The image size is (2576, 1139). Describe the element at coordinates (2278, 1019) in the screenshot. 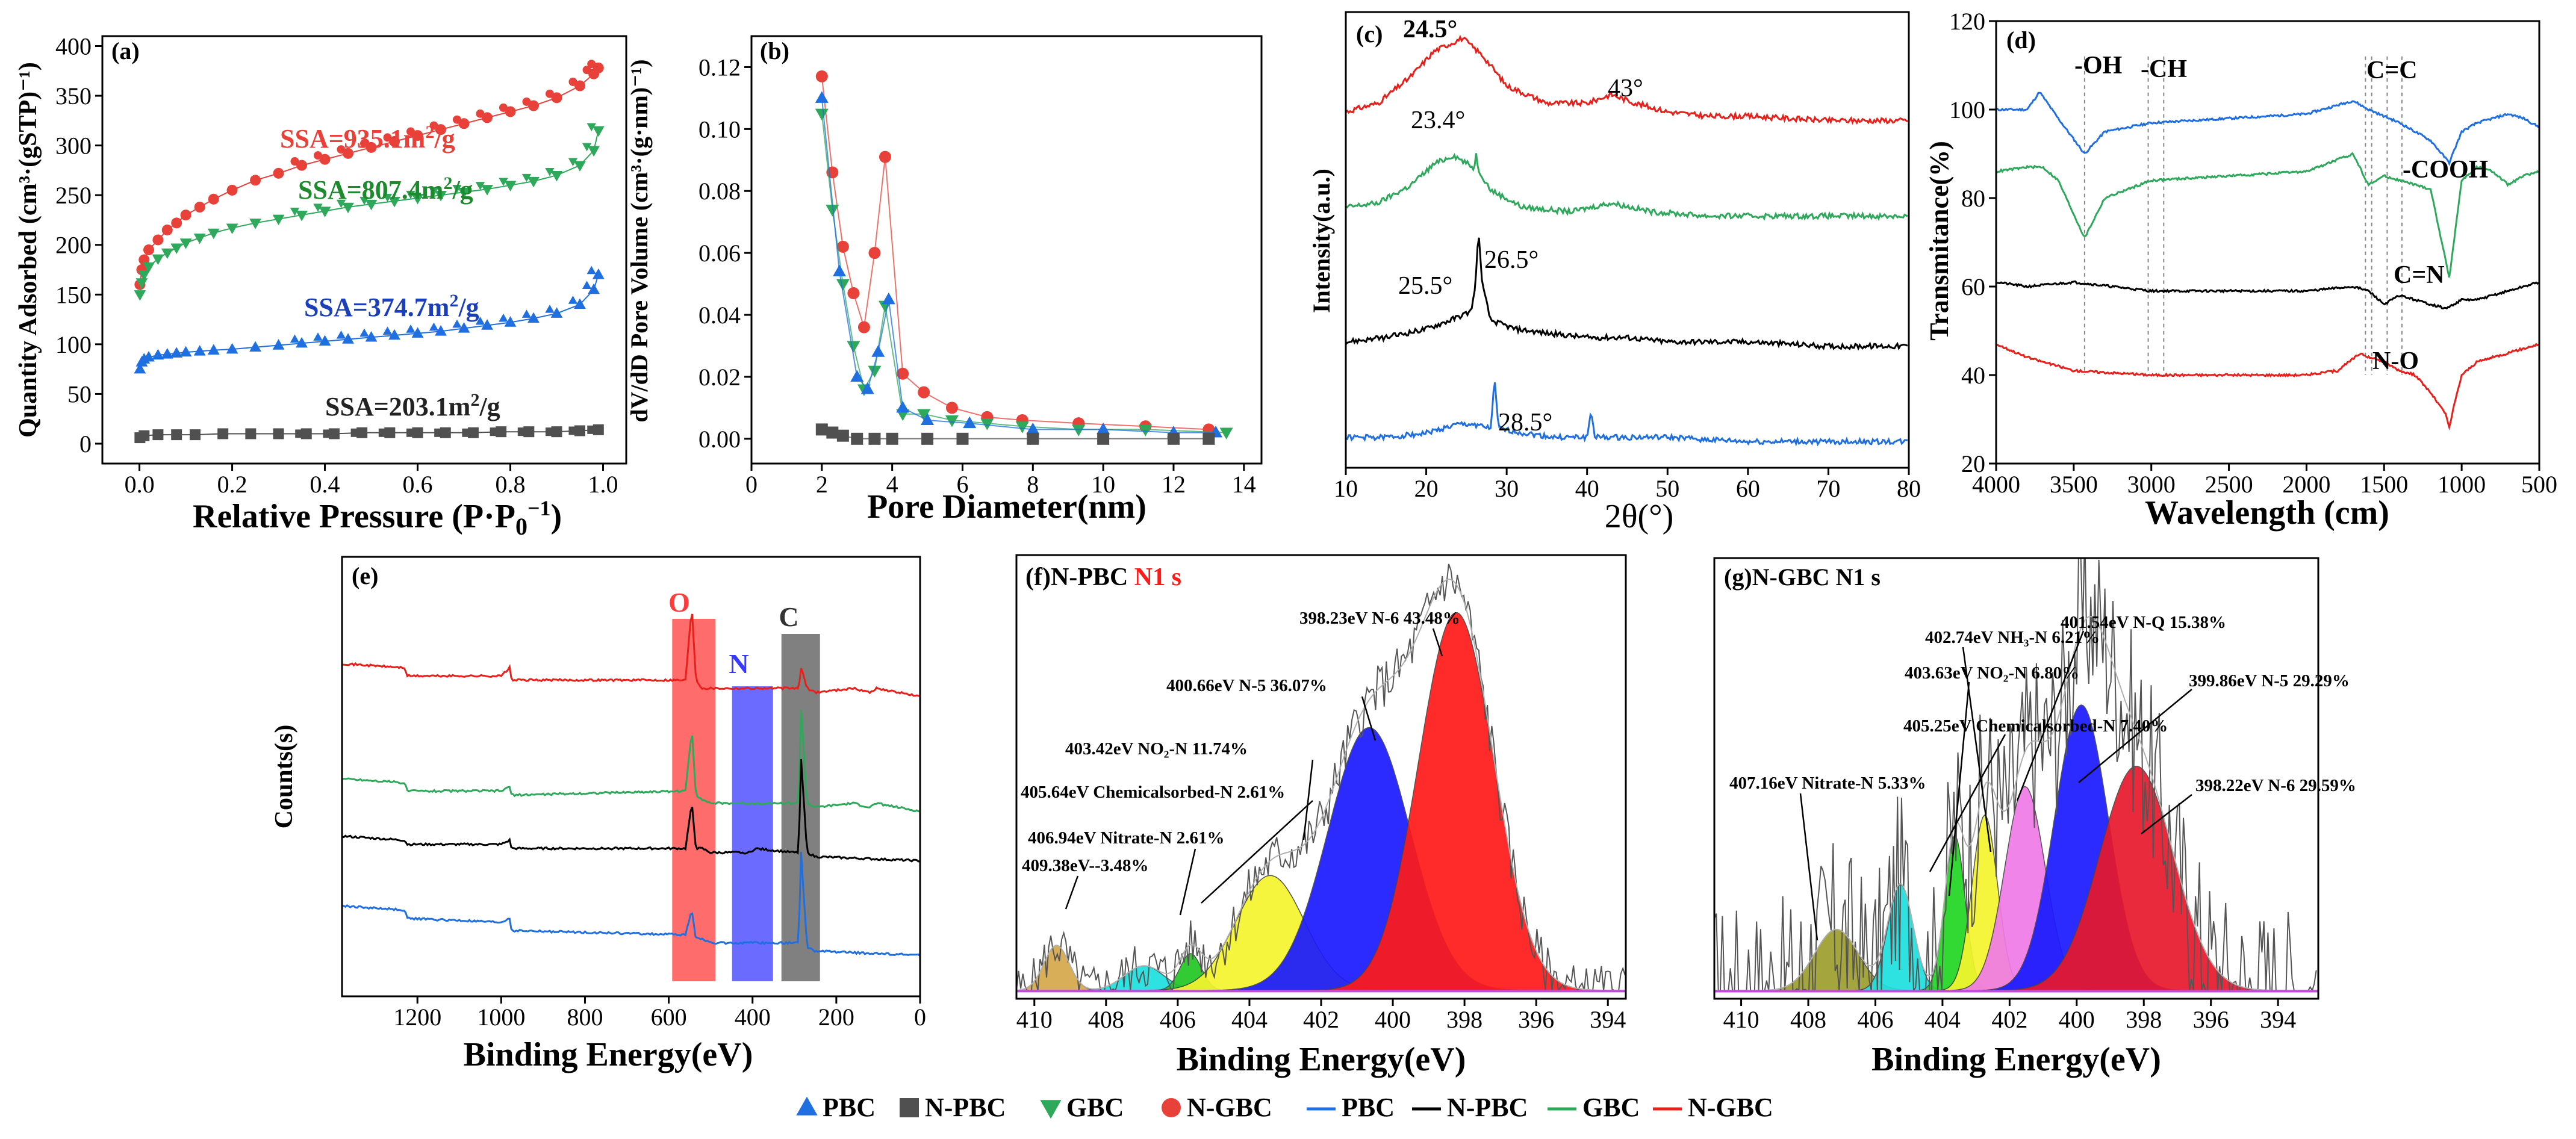

I see `panel-g-xtick-label: 394` at that location.